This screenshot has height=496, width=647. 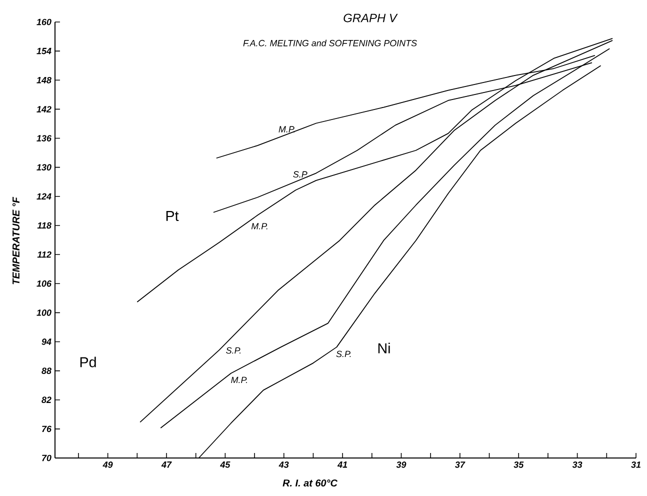 I want to click on y-tick-label: 94, so click(x=47, y=341).